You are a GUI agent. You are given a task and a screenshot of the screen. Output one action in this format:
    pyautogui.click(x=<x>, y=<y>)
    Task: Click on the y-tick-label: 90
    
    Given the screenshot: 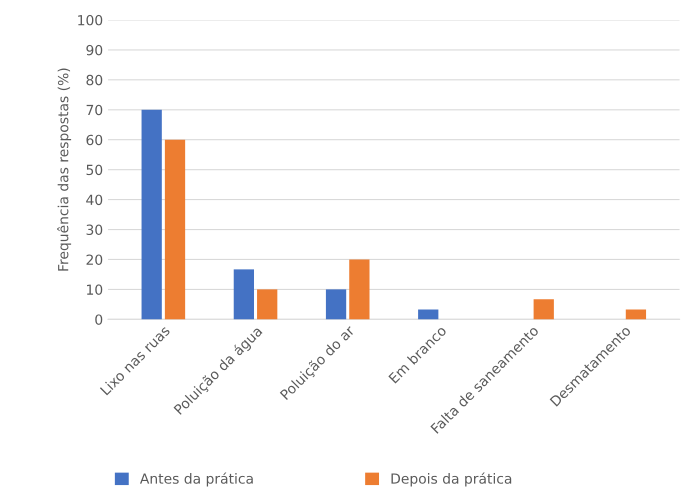 What is the action you would take?
    pyautogui.click(x=94, y=50)
    